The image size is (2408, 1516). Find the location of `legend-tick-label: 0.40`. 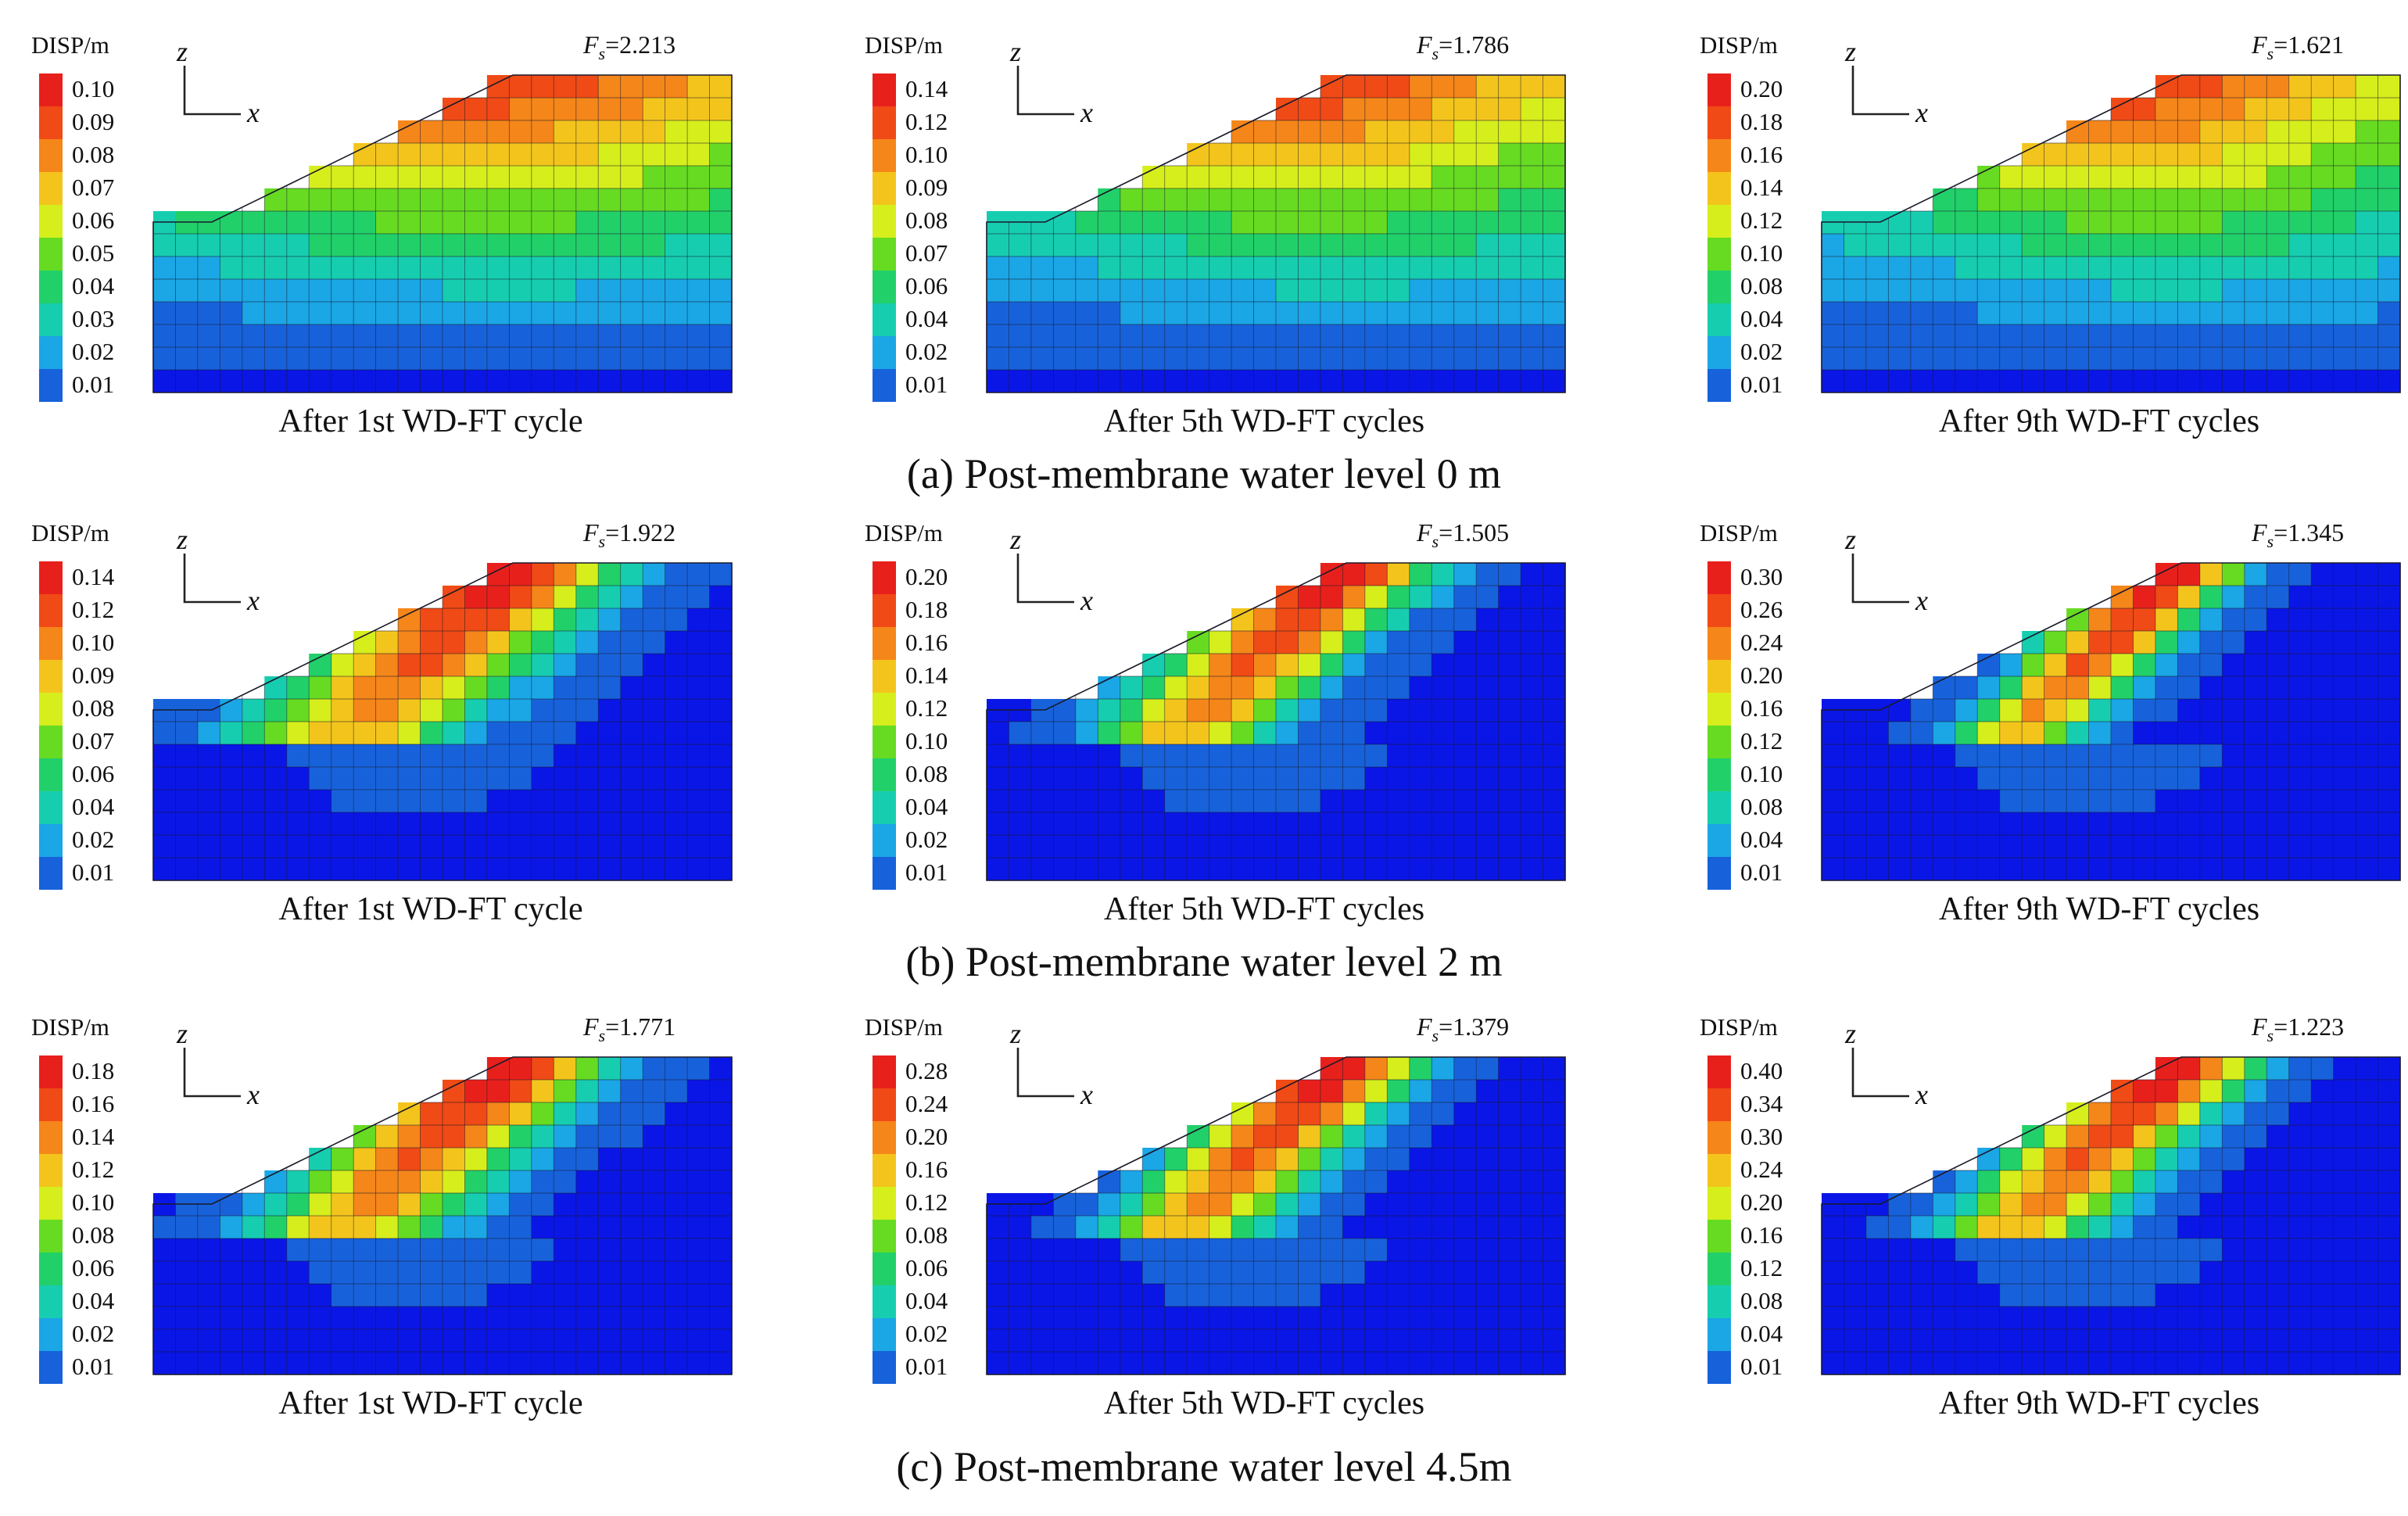

legend-tick-label: 0.40 is located at coordinates (1762, 1070).